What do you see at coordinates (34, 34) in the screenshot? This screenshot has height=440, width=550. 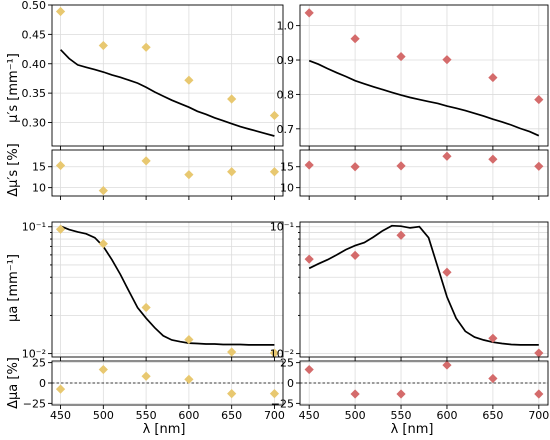 I see `y-tick-label: 0.45` at bounding box center [34, 34].